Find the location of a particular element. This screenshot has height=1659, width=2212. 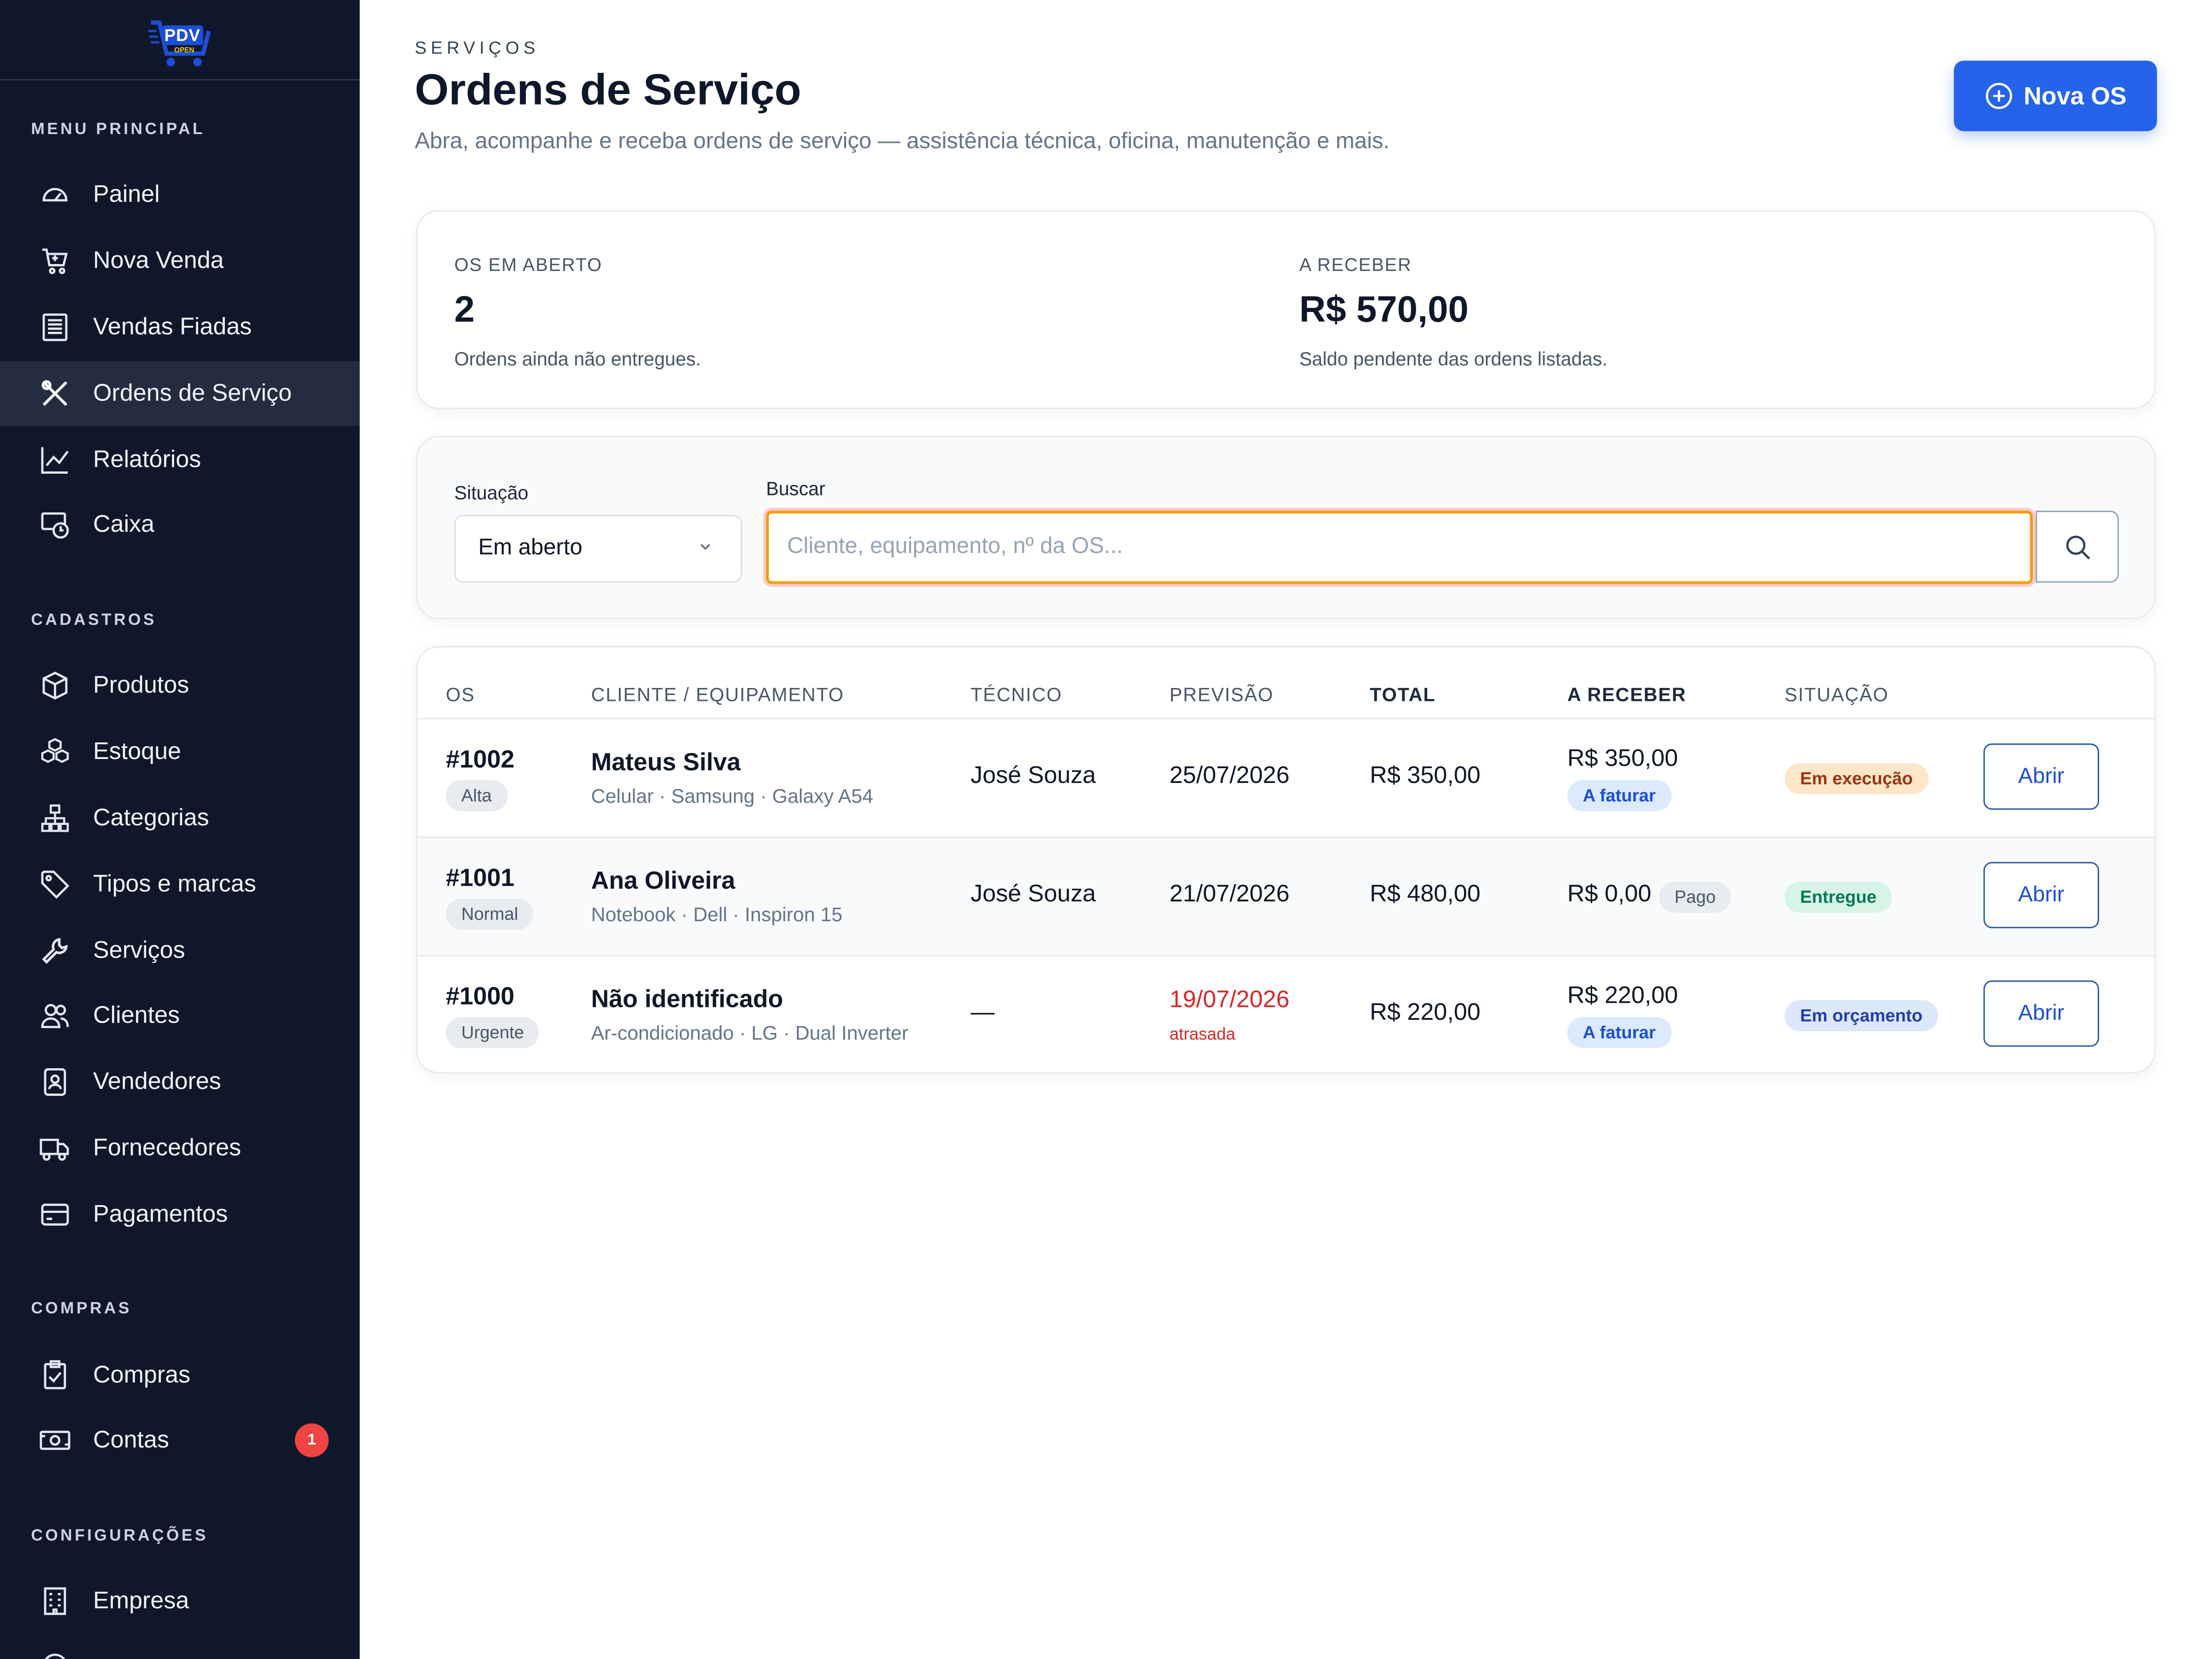

late-label: atrasada is located at coordinates (1202, 1034).